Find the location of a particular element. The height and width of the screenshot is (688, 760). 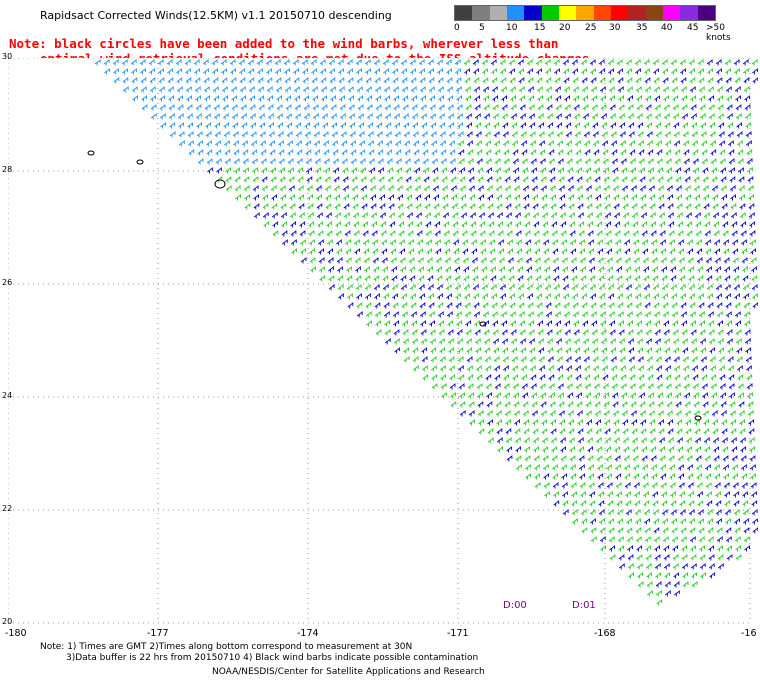

legend-swatch is located at coordinates (567, 13).